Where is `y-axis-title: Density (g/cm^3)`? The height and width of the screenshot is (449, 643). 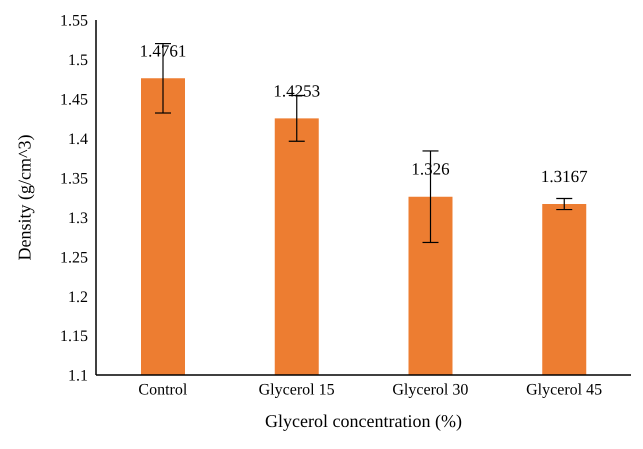 y-axis-title: Density (g/cm^3) is located at coordinates (24, 197).